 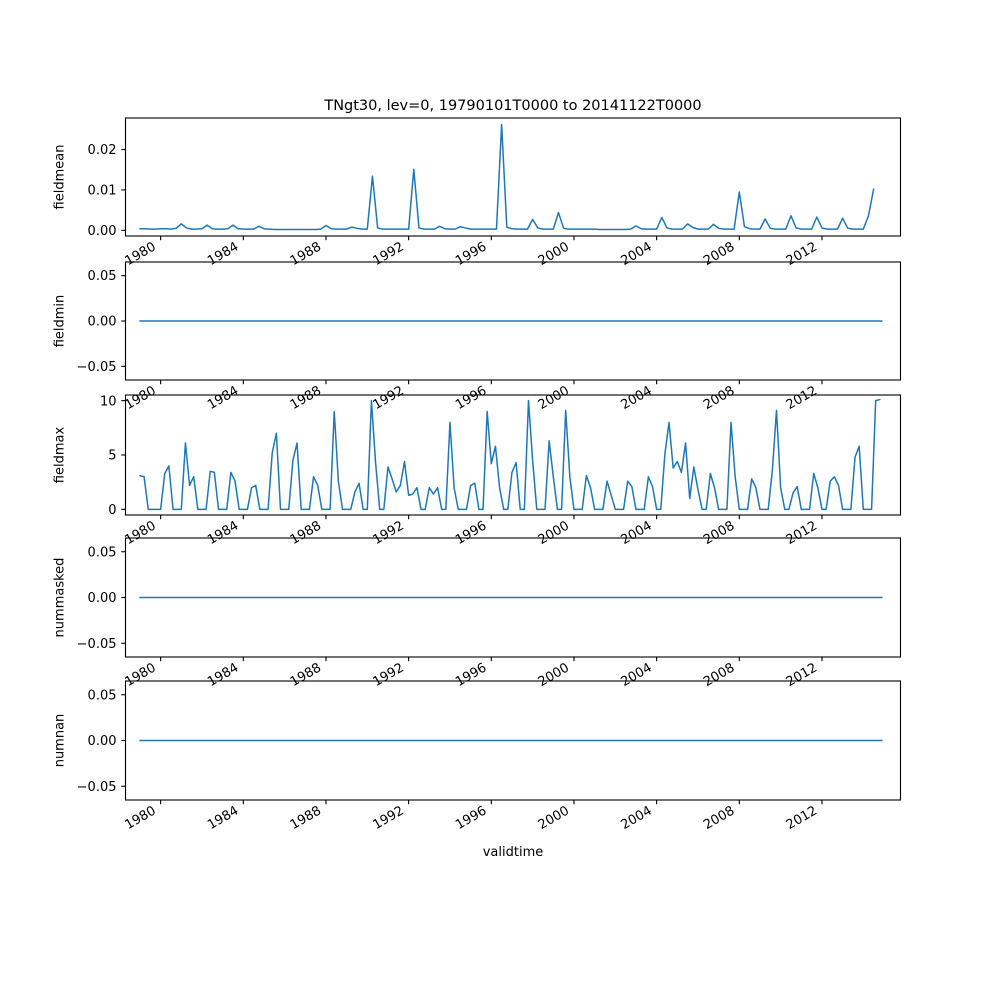 What do you see at coordinates (60, 741) in the screenshot?
I see `y-axis-label-numnan: numnan` at bounding box center [60, 741].